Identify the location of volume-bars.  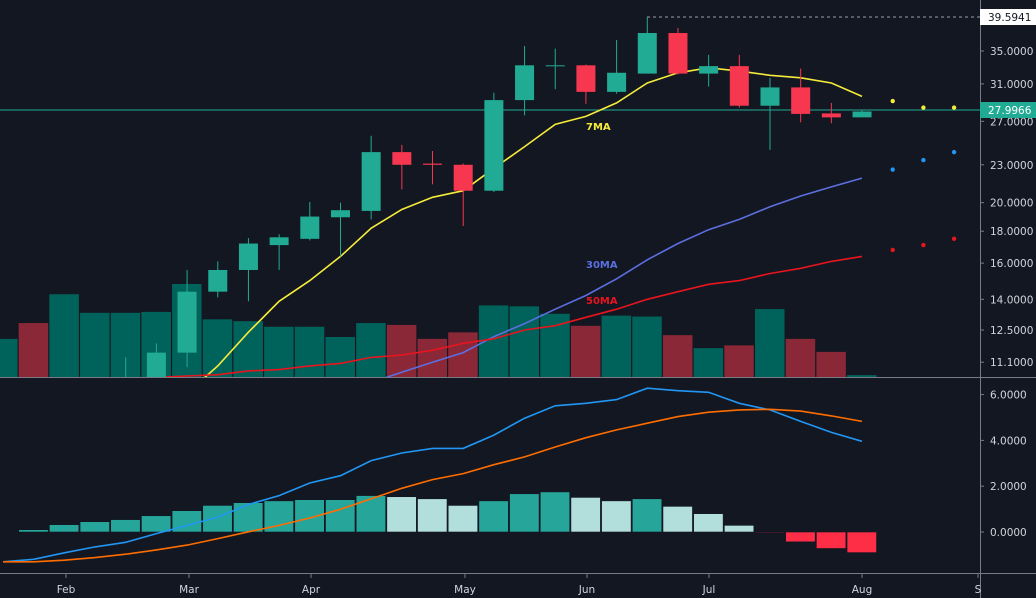
(438, 330).